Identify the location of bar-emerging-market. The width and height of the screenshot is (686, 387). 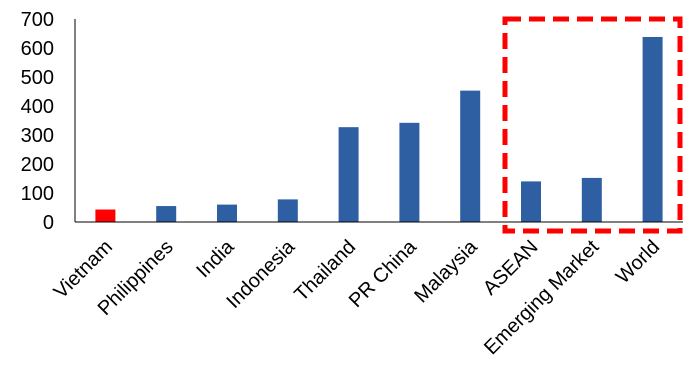
(591, 199).